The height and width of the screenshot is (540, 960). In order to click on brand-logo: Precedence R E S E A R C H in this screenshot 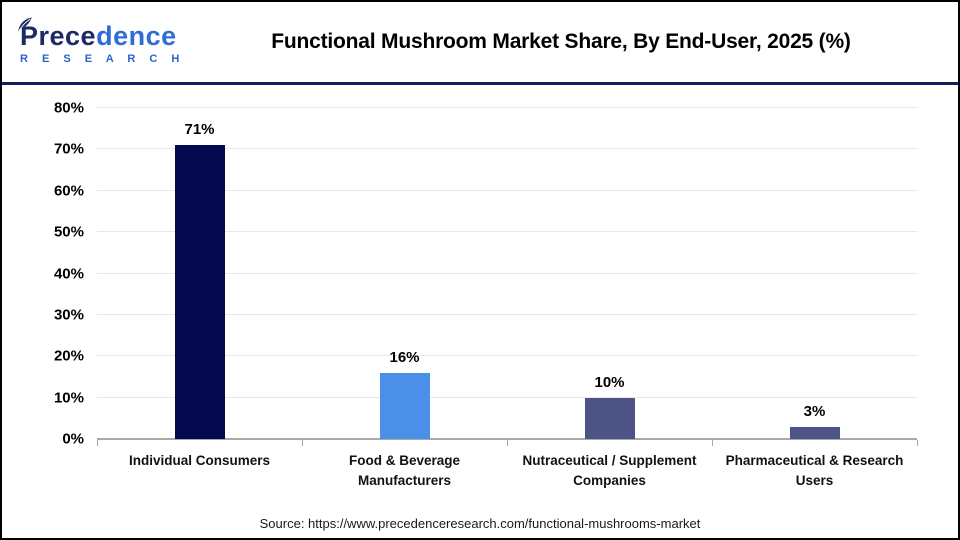, I will do `click(101, 41)`.